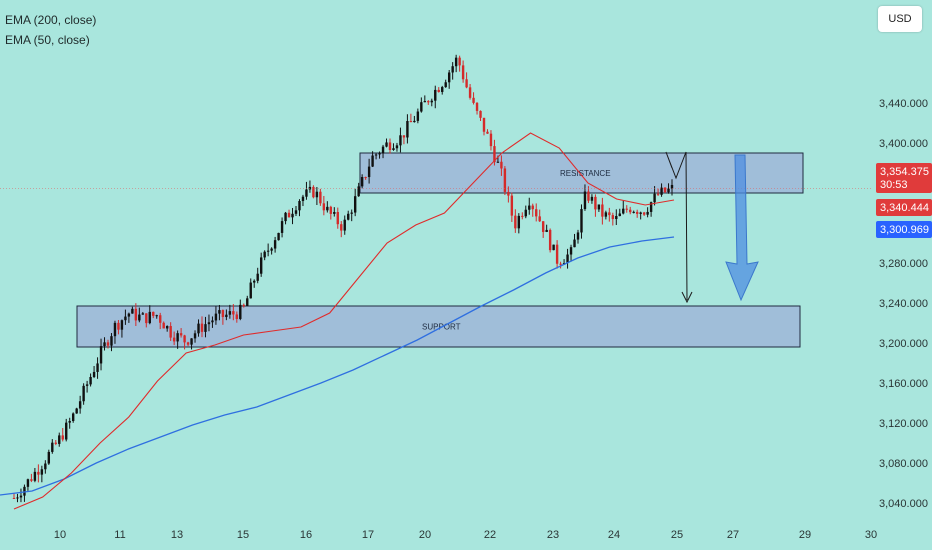 This screenshot has width=932, height=550. I want to click on y-tick-label: 3,280.000, so click(903, 264).